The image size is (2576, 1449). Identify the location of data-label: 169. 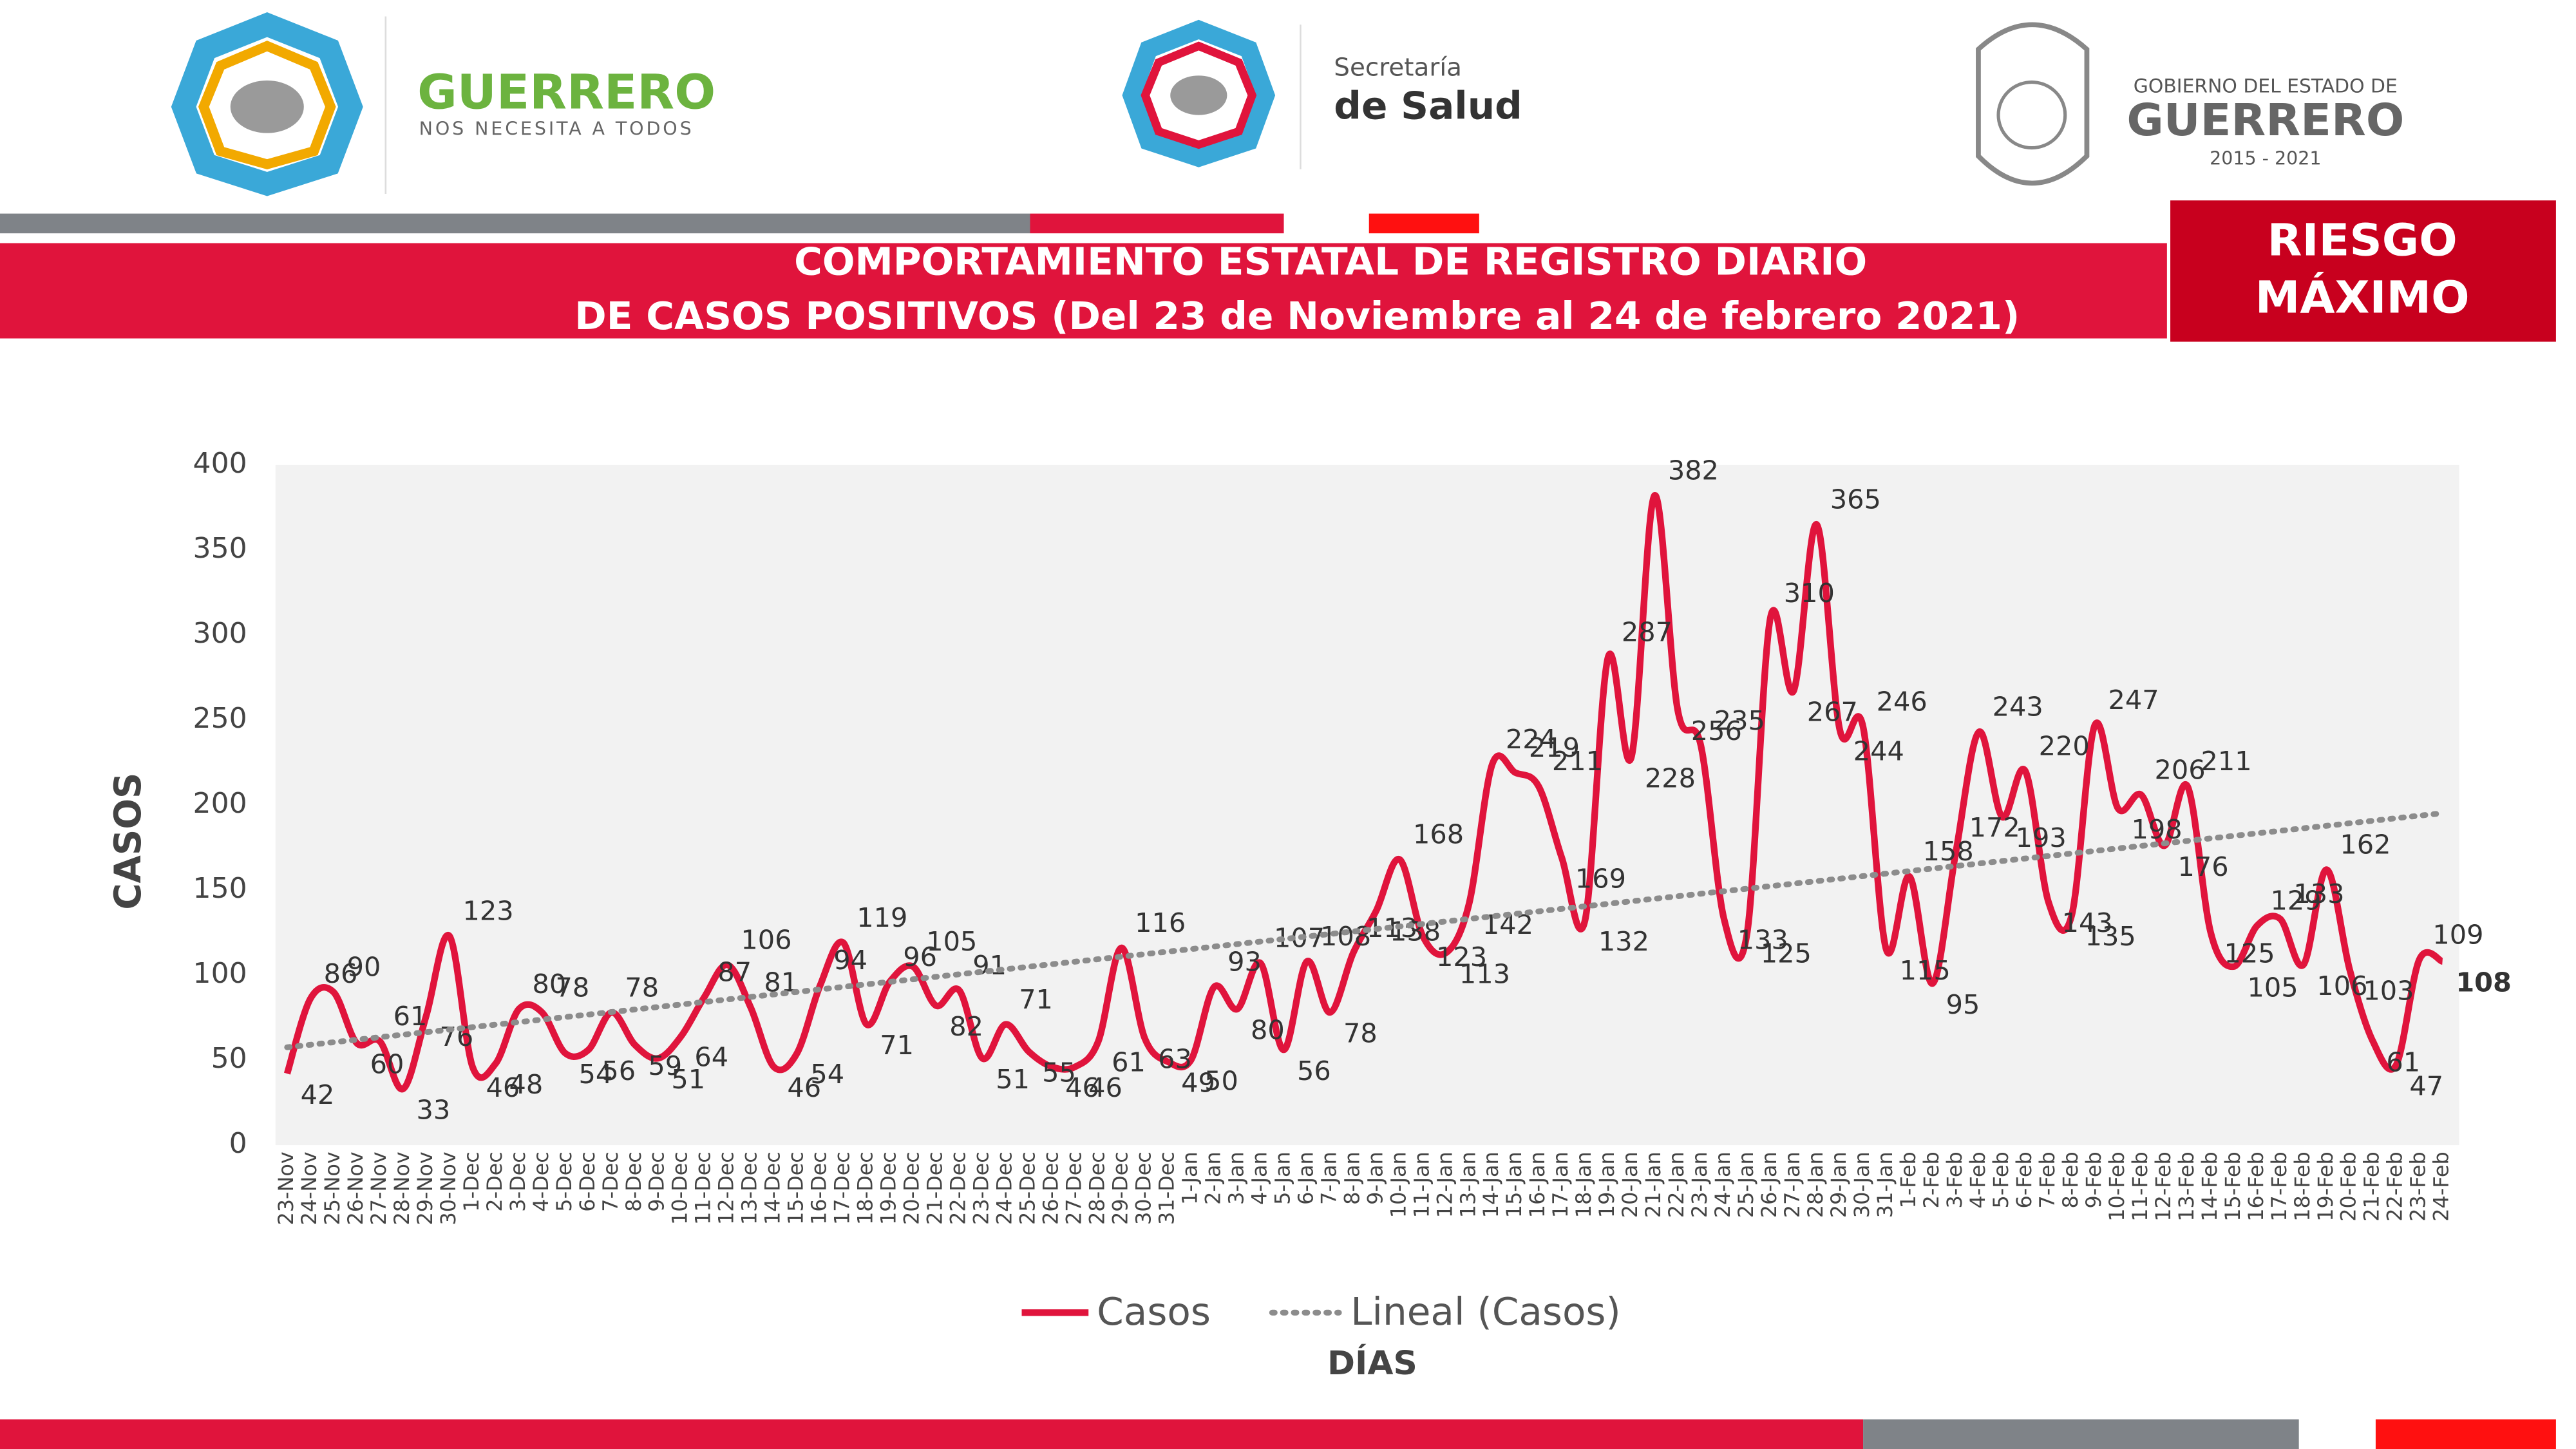
(1601, 879).